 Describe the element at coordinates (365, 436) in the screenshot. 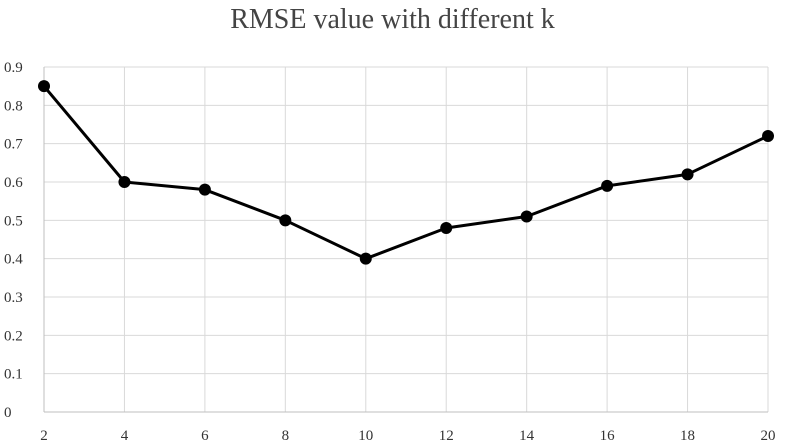

I see `x-tick-label: 10` at that location.